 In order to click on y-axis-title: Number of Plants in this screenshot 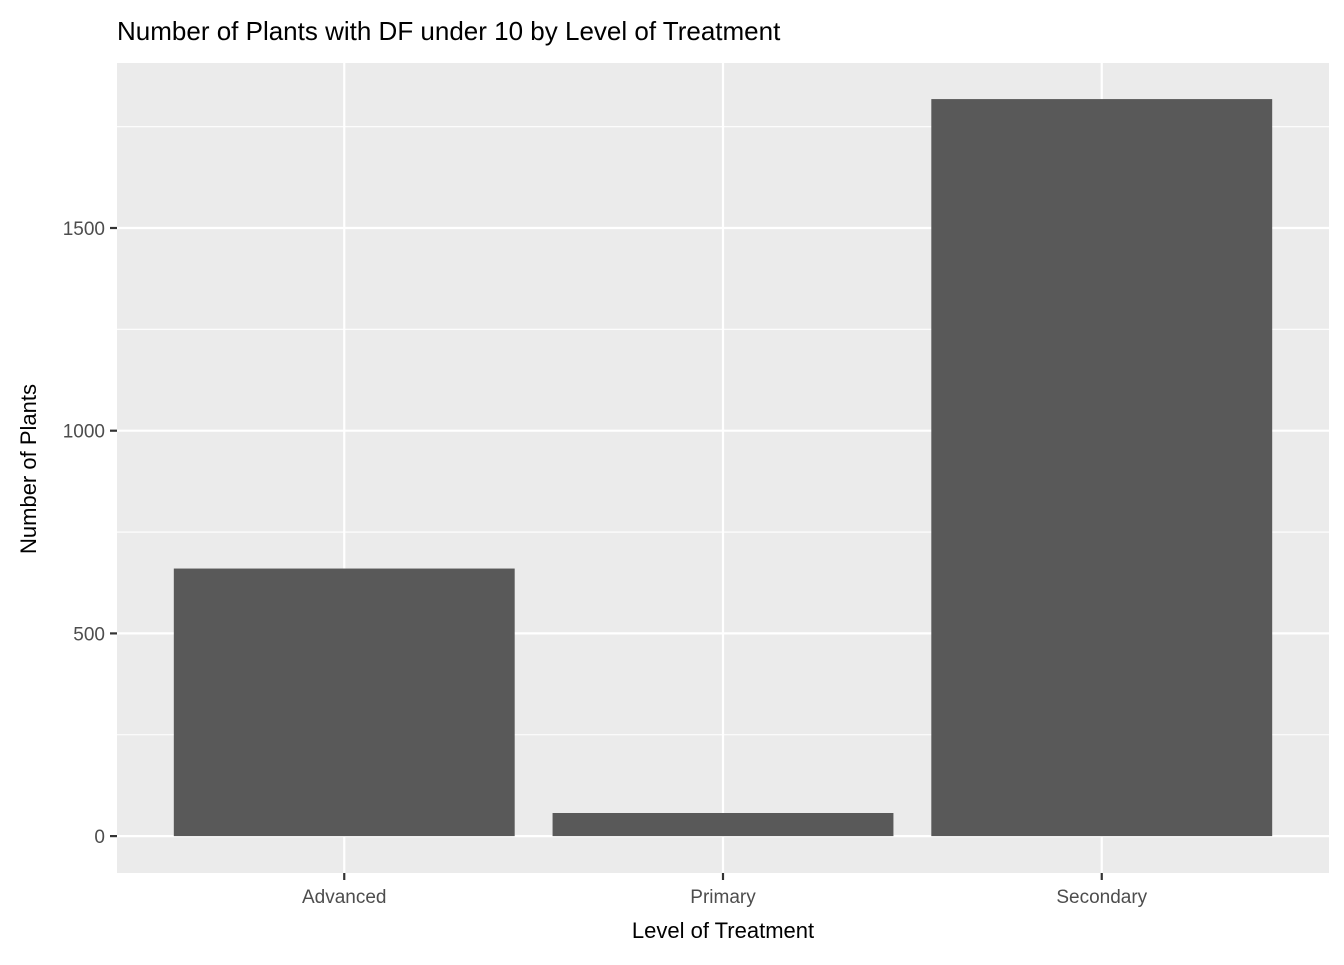, I will do `click(28, 469)`.